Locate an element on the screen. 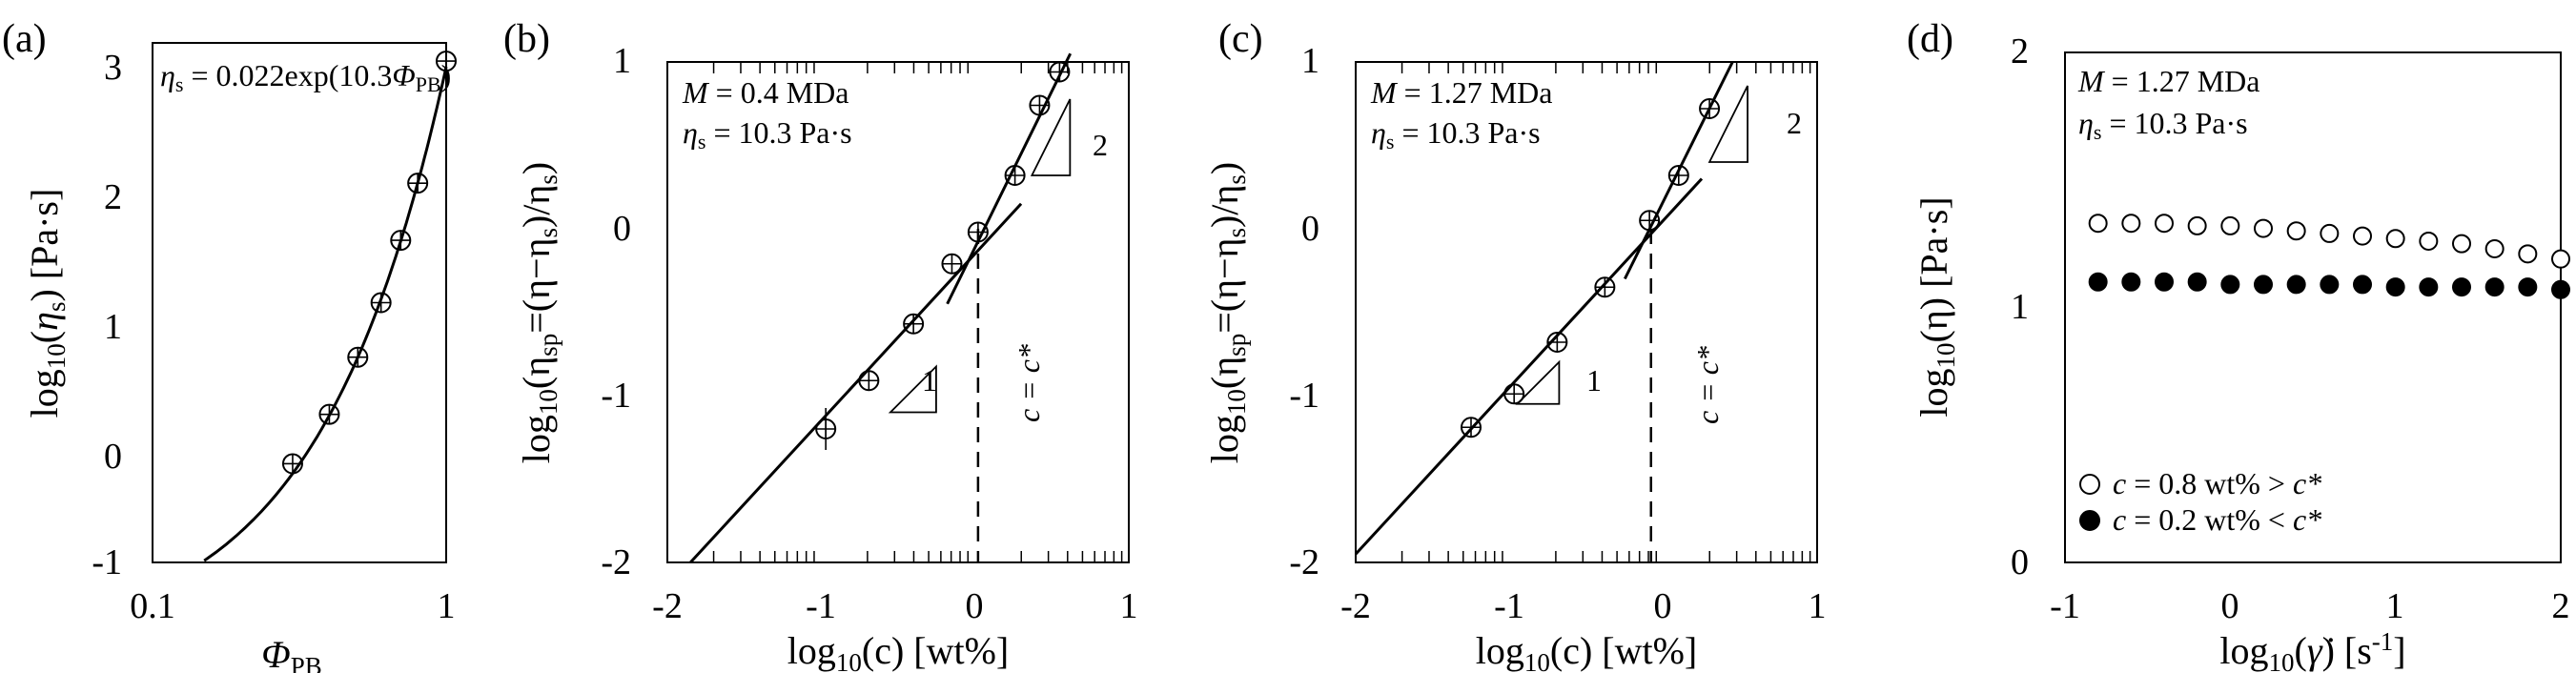 This screenshot has height=673, width=2576. panel-b-y-tick-label: -2 is located at coordinates (616, 562).